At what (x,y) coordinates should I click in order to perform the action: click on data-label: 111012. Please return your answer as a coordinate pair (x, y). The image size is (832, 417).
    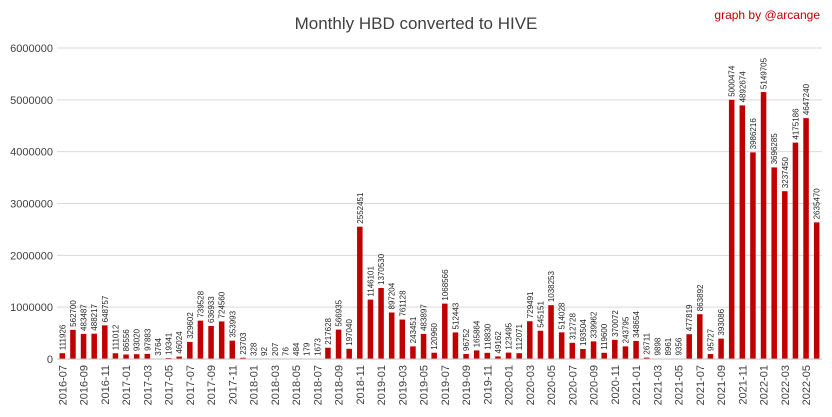
    Looking at the image, I should click on (115, 337).